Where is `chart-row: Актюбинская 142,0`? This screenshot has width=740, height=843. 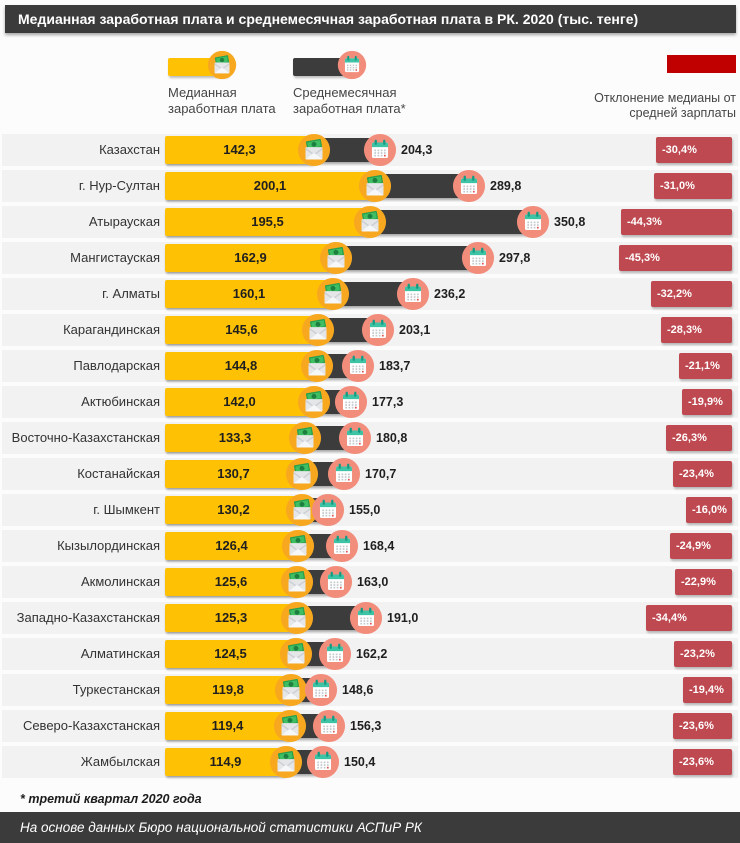 chart-row: Актюбинская 142,0 is located at coordinates (370, 402).